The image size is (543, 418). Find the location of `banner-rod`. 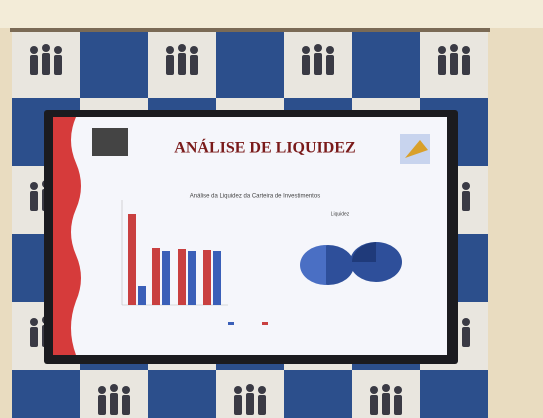

banner-rod is located at coordinates (250, 30).